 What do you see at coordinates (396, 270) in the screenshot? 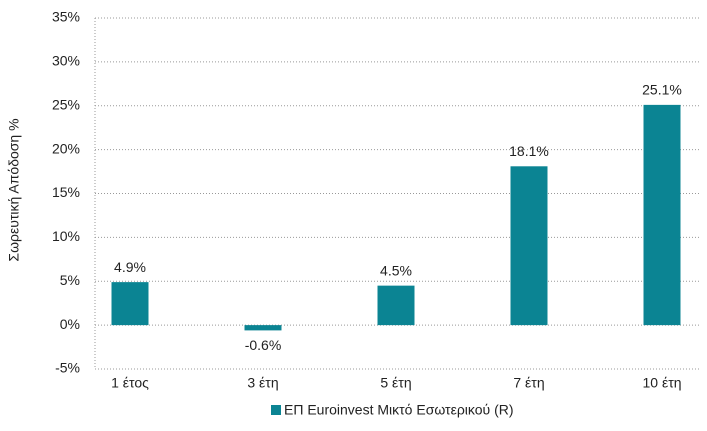
I see `value-label: 4.5%` at bounding box center [396, 270].